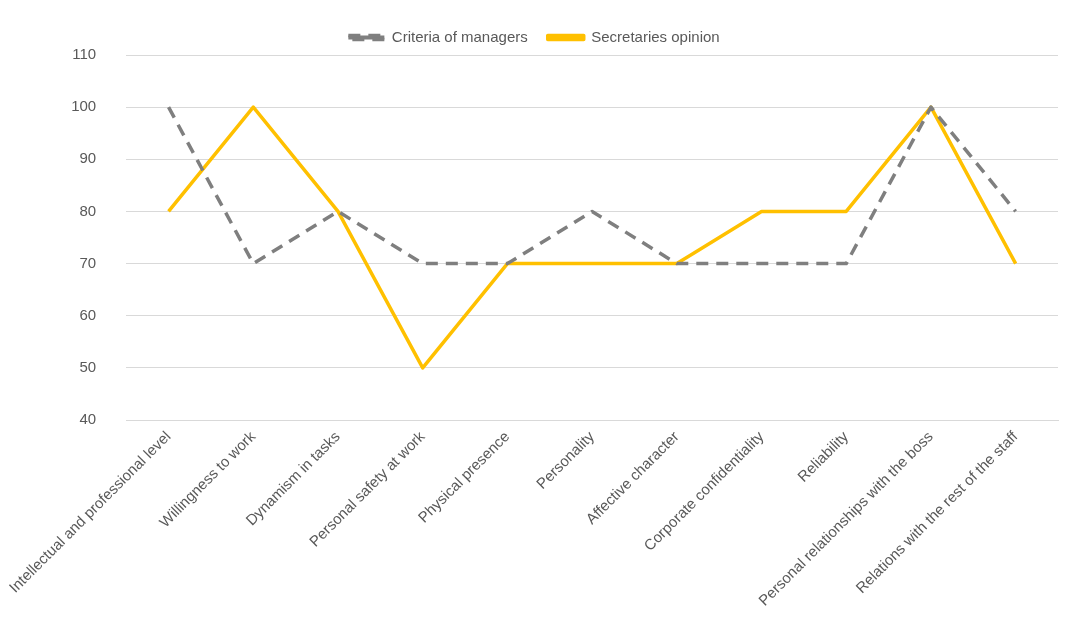  I want to click on legend-label: Secretaries opinion, so click(655, 36).